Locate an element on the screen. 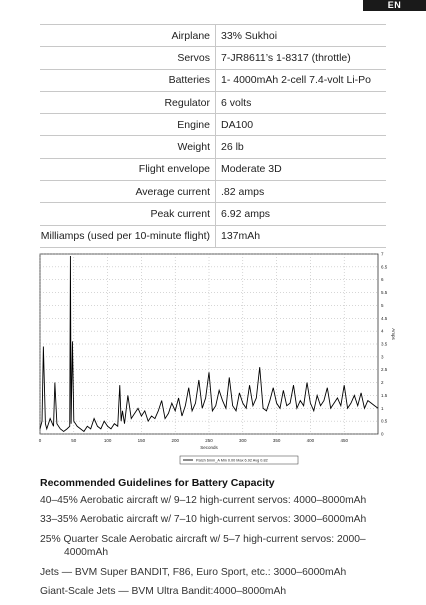 The height and width of the screenshot is (605, 426). y-tick-label: 2.5 is located at coordinates (384, 369).